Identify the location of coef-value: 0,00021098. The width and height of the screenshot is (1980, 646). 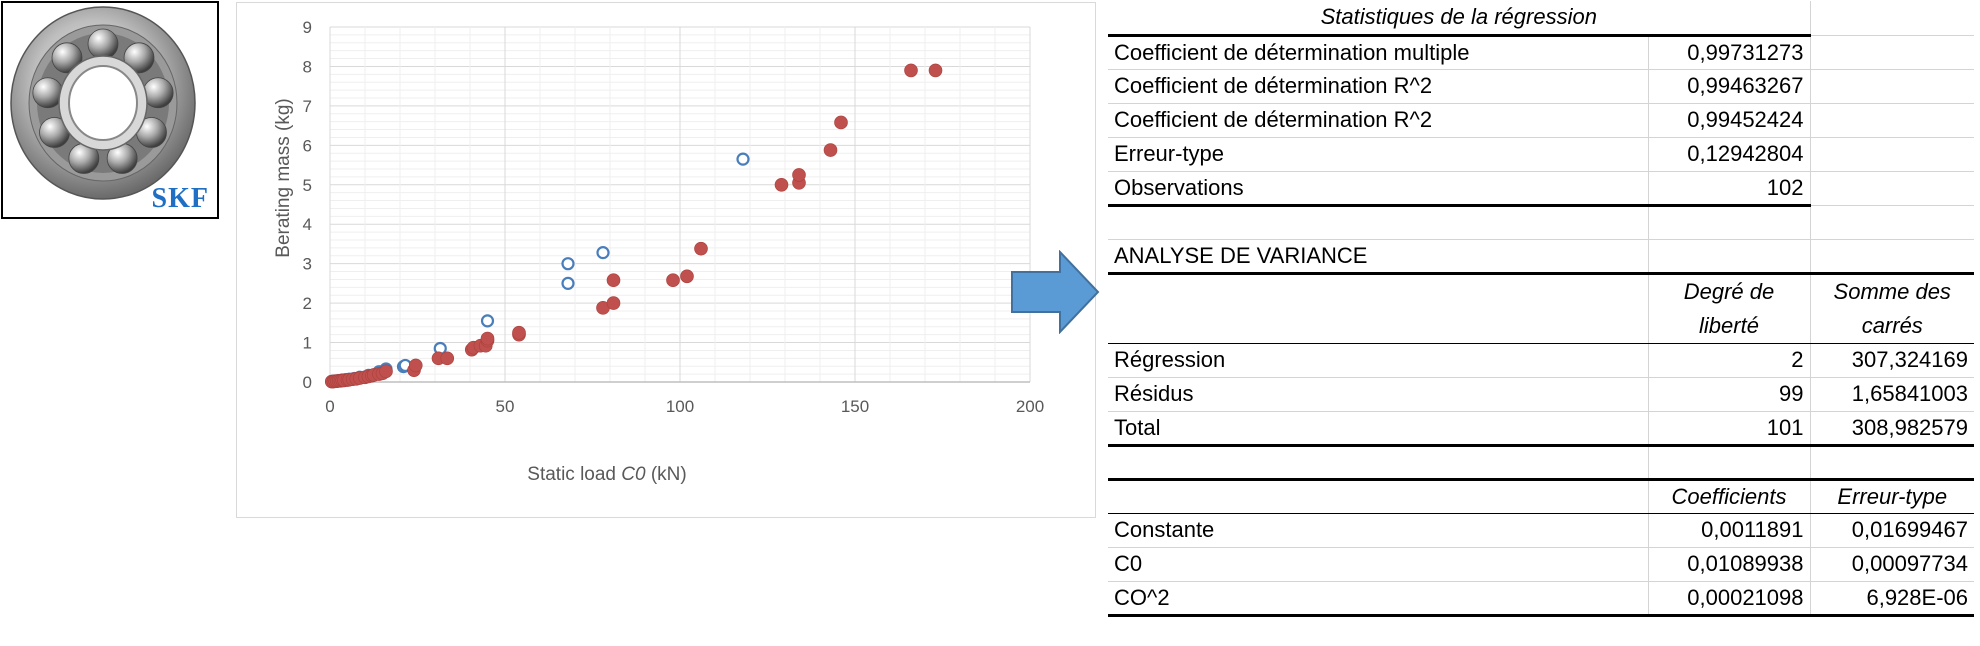
(1729, 599).